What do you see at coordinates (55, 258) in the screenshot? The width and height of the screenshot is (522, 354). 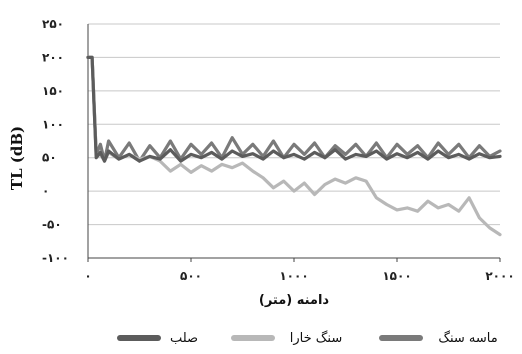 I see `y-tick-label: -١٠٠` at bounding box center [55, 258].